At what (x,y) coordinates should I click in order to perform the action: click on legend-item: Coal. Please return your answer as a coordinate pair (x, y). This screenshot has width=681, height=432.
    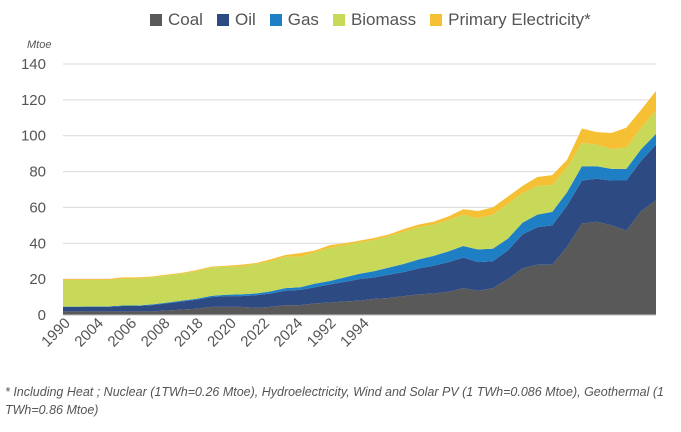
    Looking at the image, I should click on (176, 20).